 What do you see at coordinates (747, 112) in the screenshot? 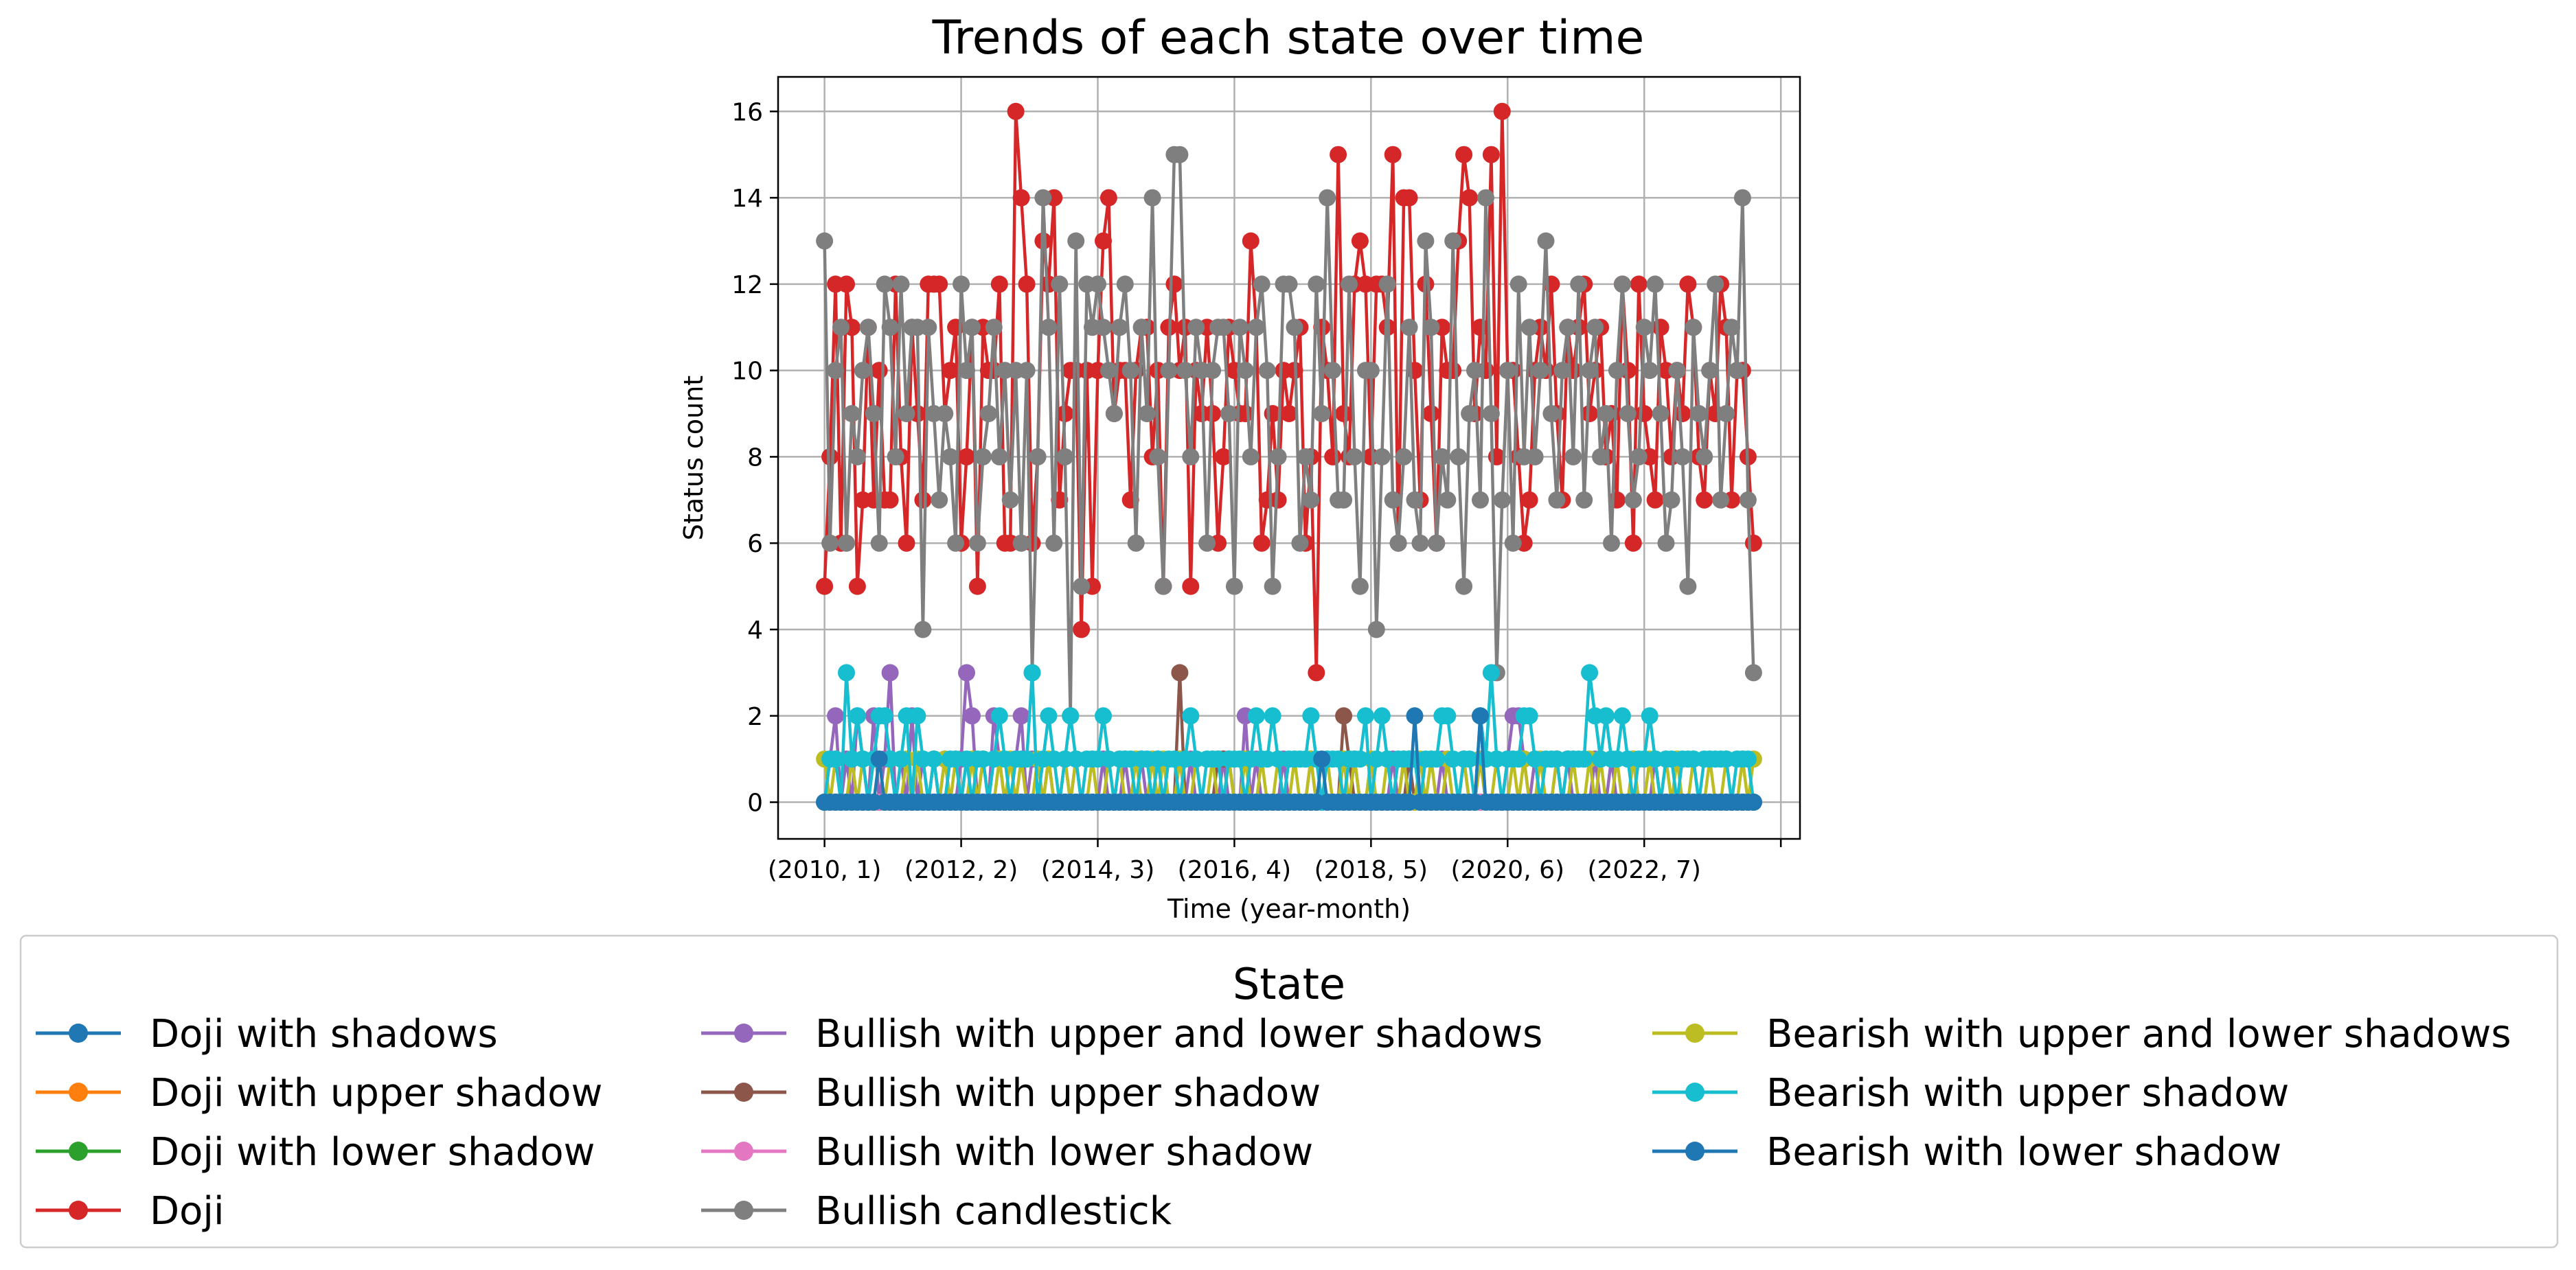
I see `y-tick-label: 16` at bounding box center [747, 112].